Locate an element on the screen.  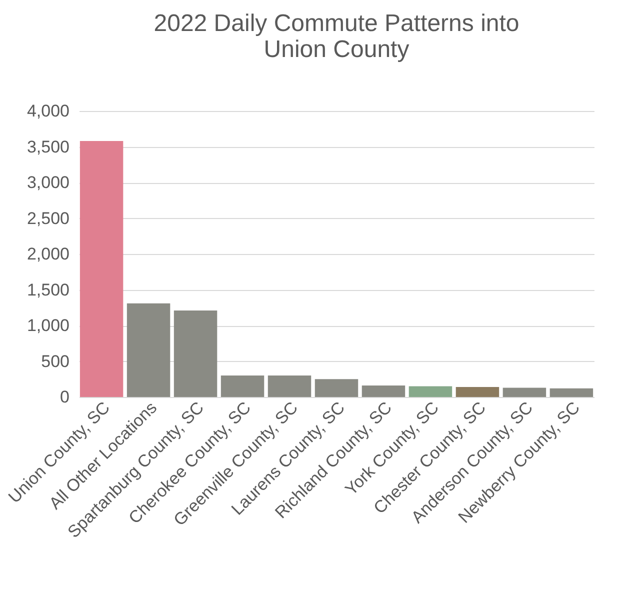
y-tick-label: 2,500 is located at coordinates (48, 218).